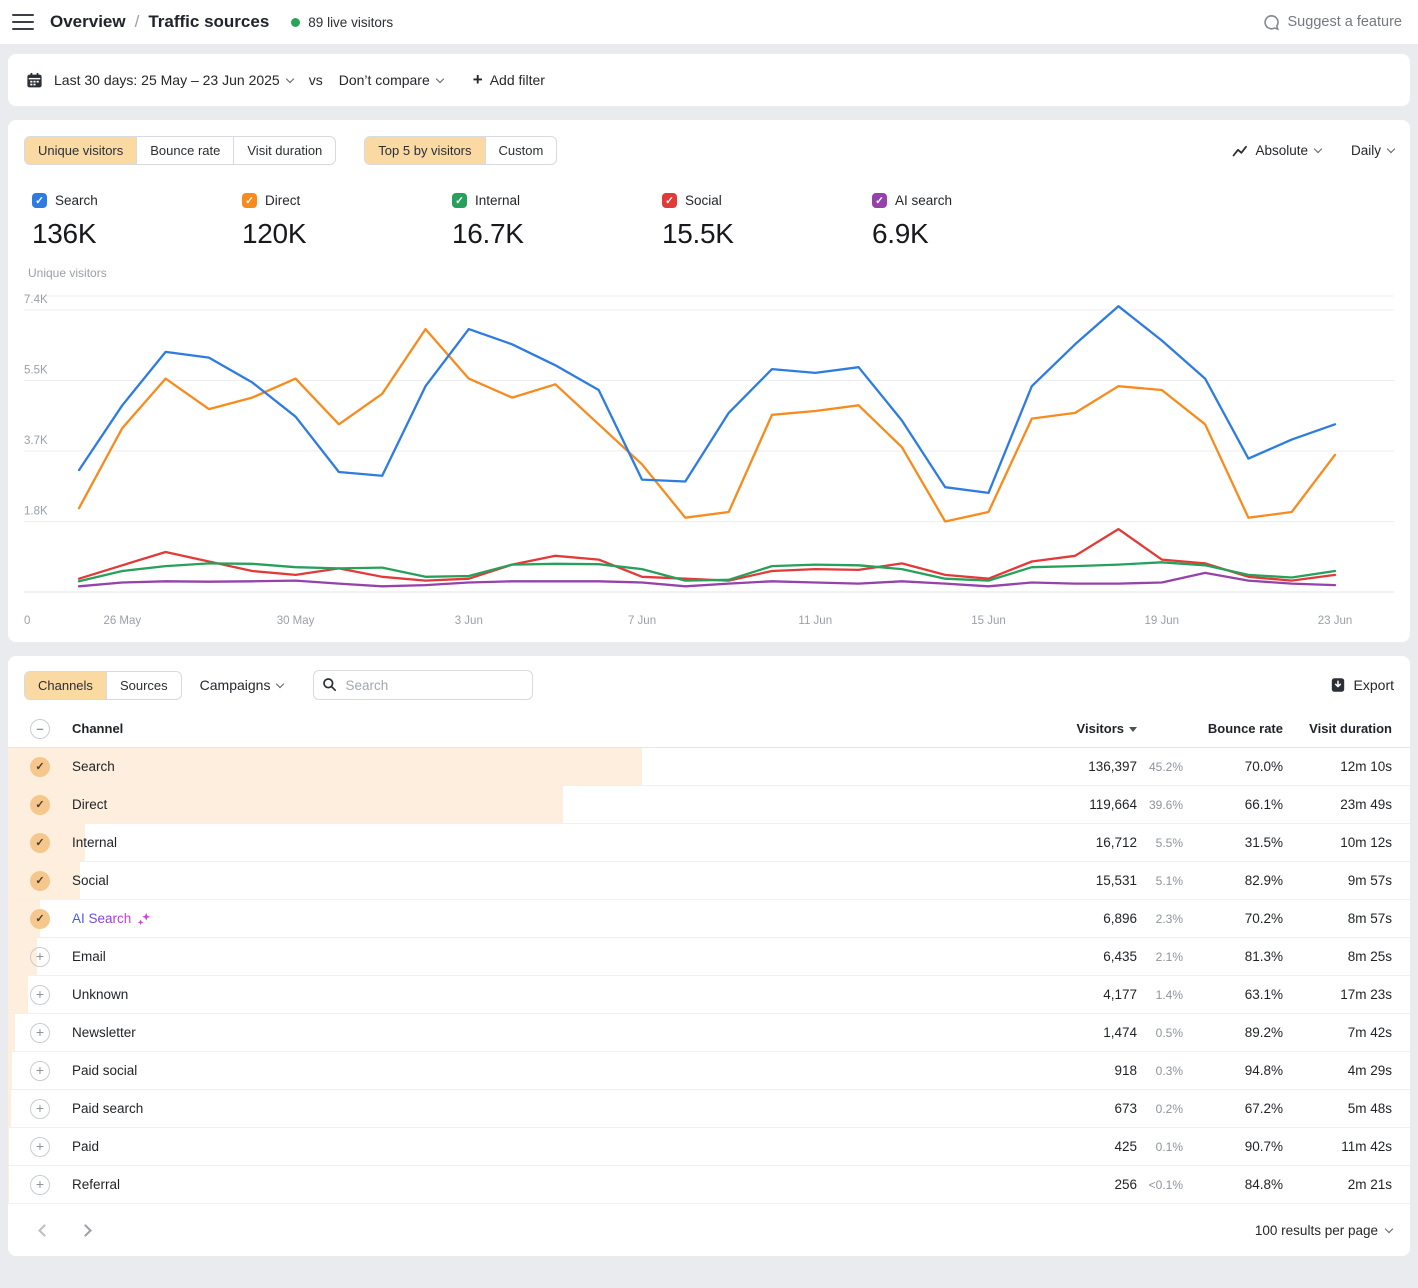 This screenshot has height=1288, width=1418. What do you see at coordinates (508, 79) in the screenshot?
I see `add-filter-button: + Add filter` at bounding box center [508, 79].